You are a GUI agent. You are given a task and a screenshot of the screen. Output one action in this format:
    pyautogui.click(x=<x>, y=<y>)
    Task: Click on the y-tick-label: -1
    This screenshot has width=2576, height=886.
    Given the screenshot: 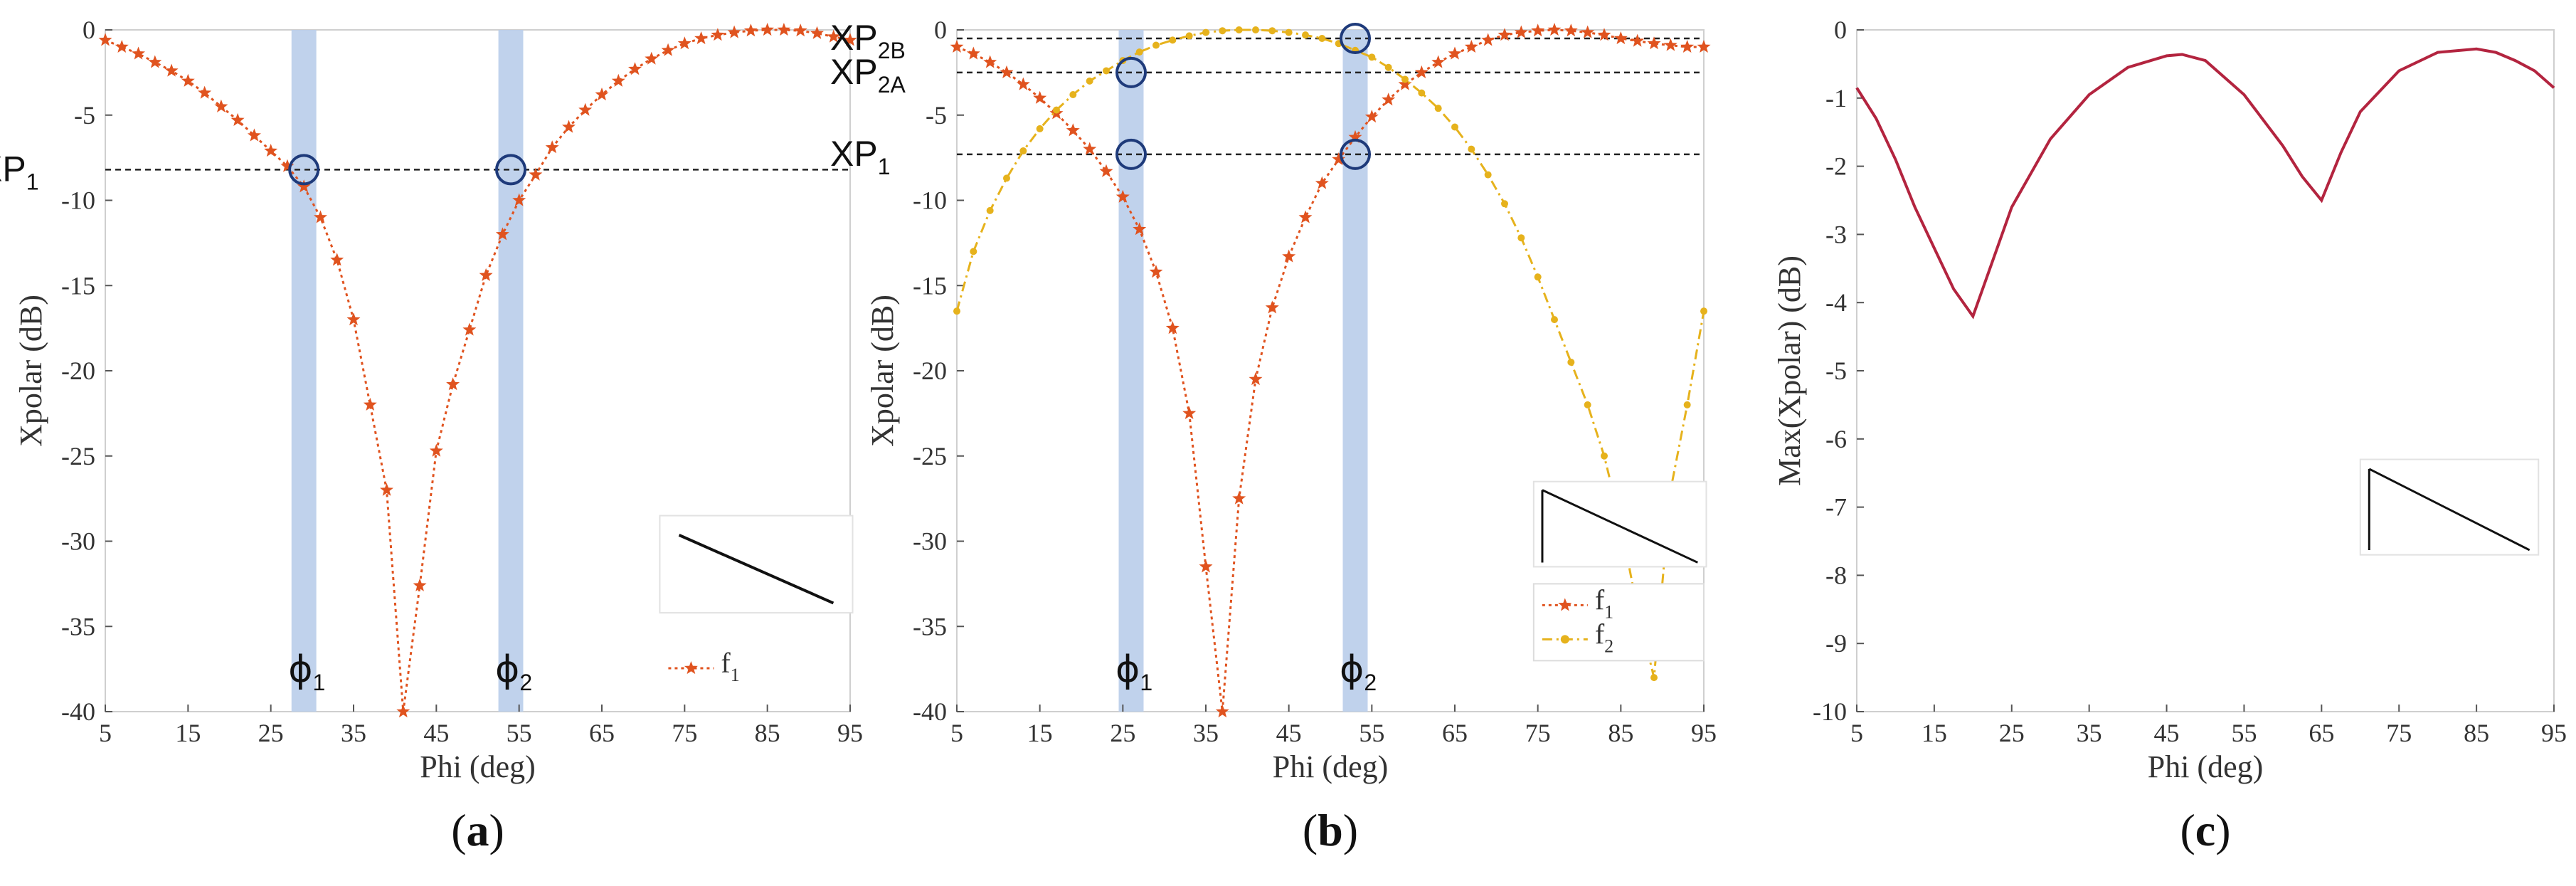 What is the action you would take?
    pyautogui.click(x=1836, y=98)
    